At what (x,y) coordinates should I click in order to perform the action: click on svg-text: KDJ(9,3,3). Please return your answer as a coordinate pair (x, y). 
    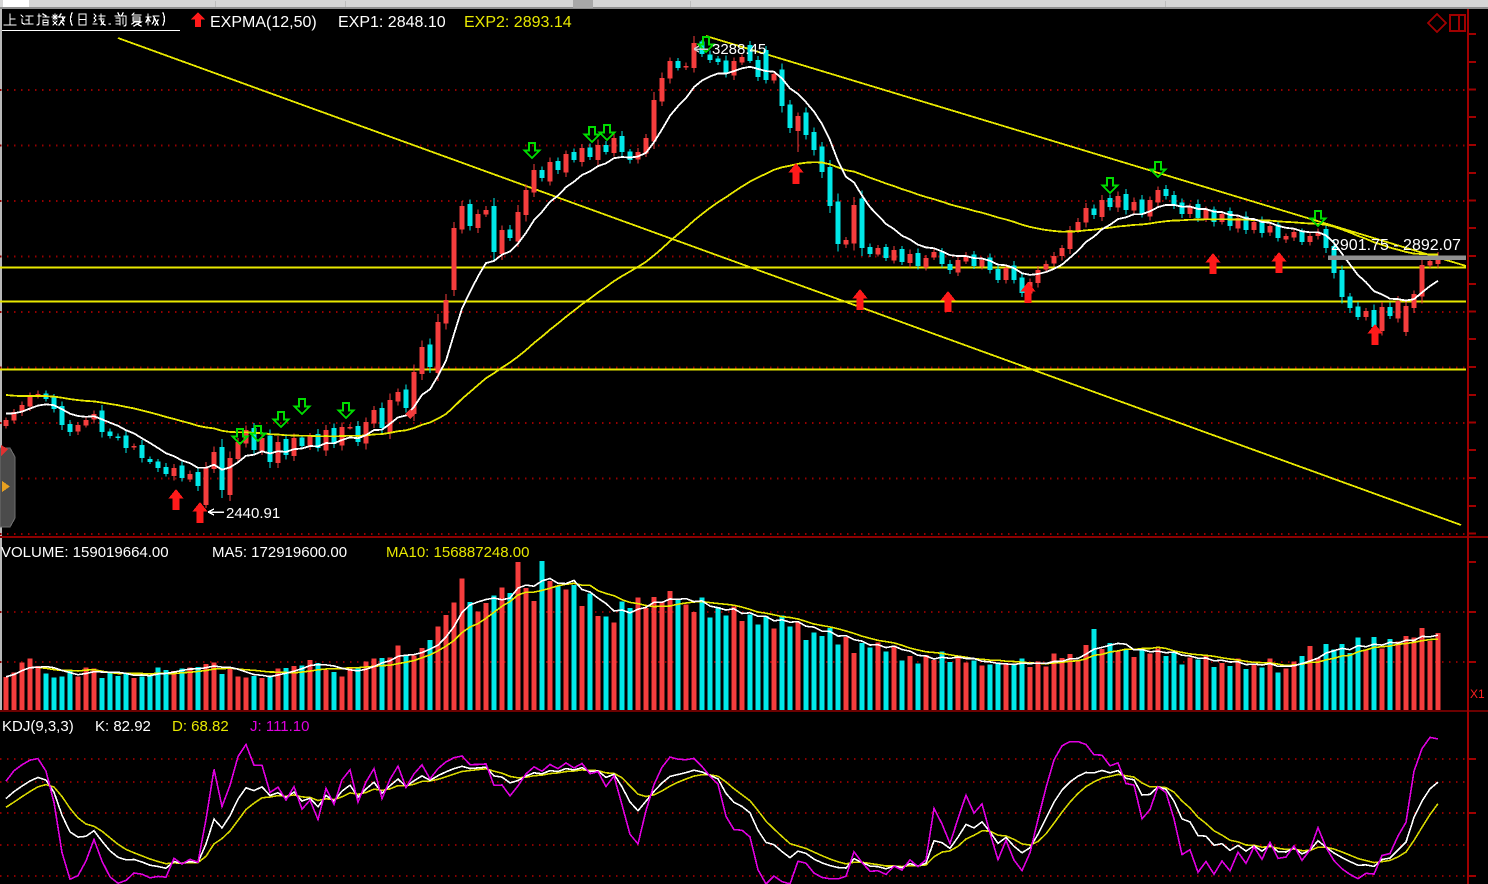
    Looking at the image, I should click on (38, 726).